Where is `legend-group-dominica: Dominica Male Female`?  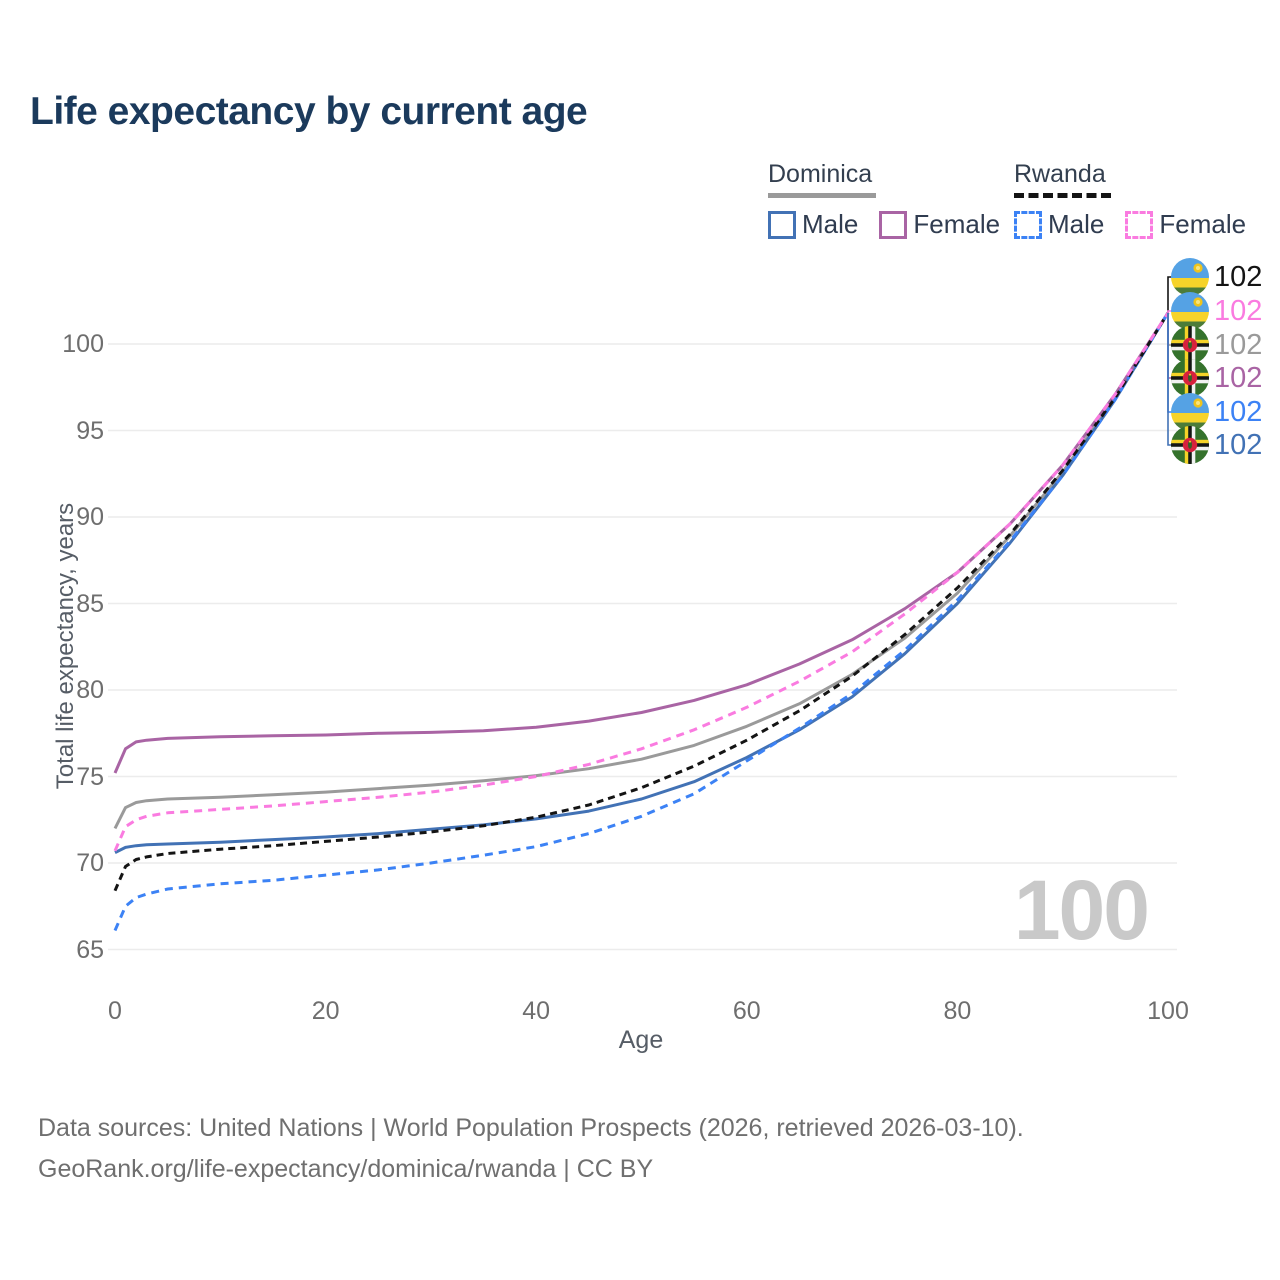
legend-group-dominica: Dominica Male Female is located at coordinates (894, 200).